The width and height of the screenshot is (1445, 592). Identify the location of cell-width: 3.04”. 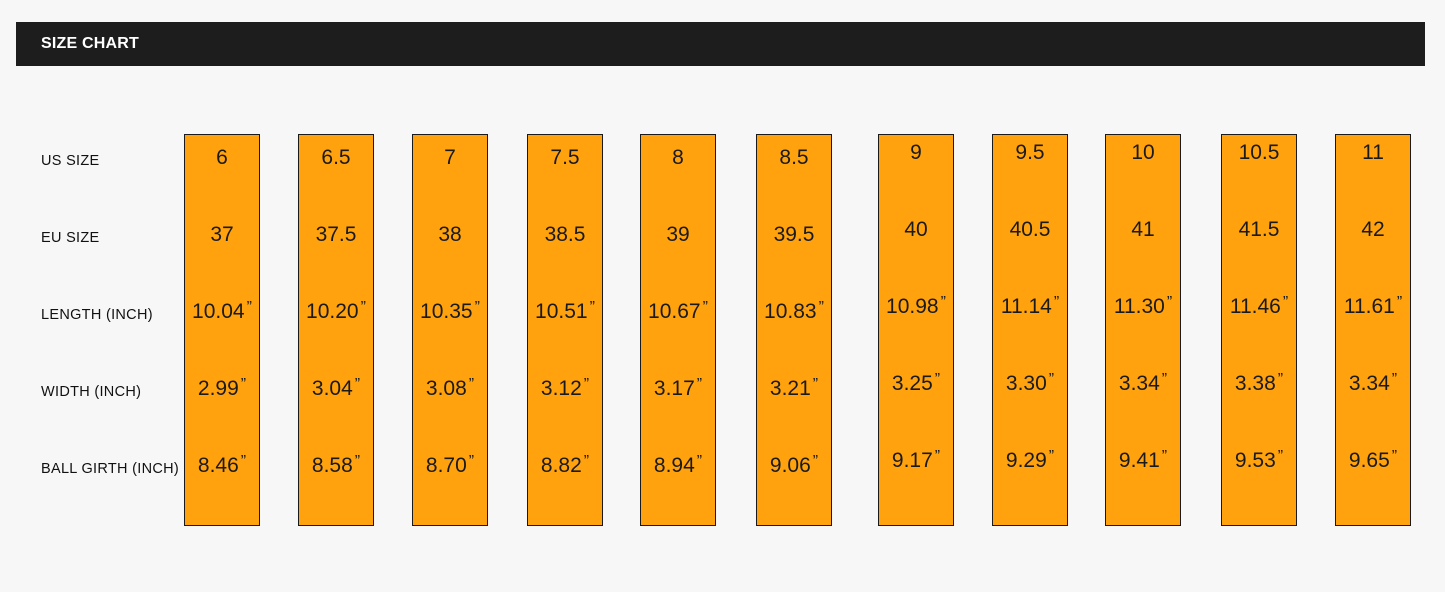
(336, 388).